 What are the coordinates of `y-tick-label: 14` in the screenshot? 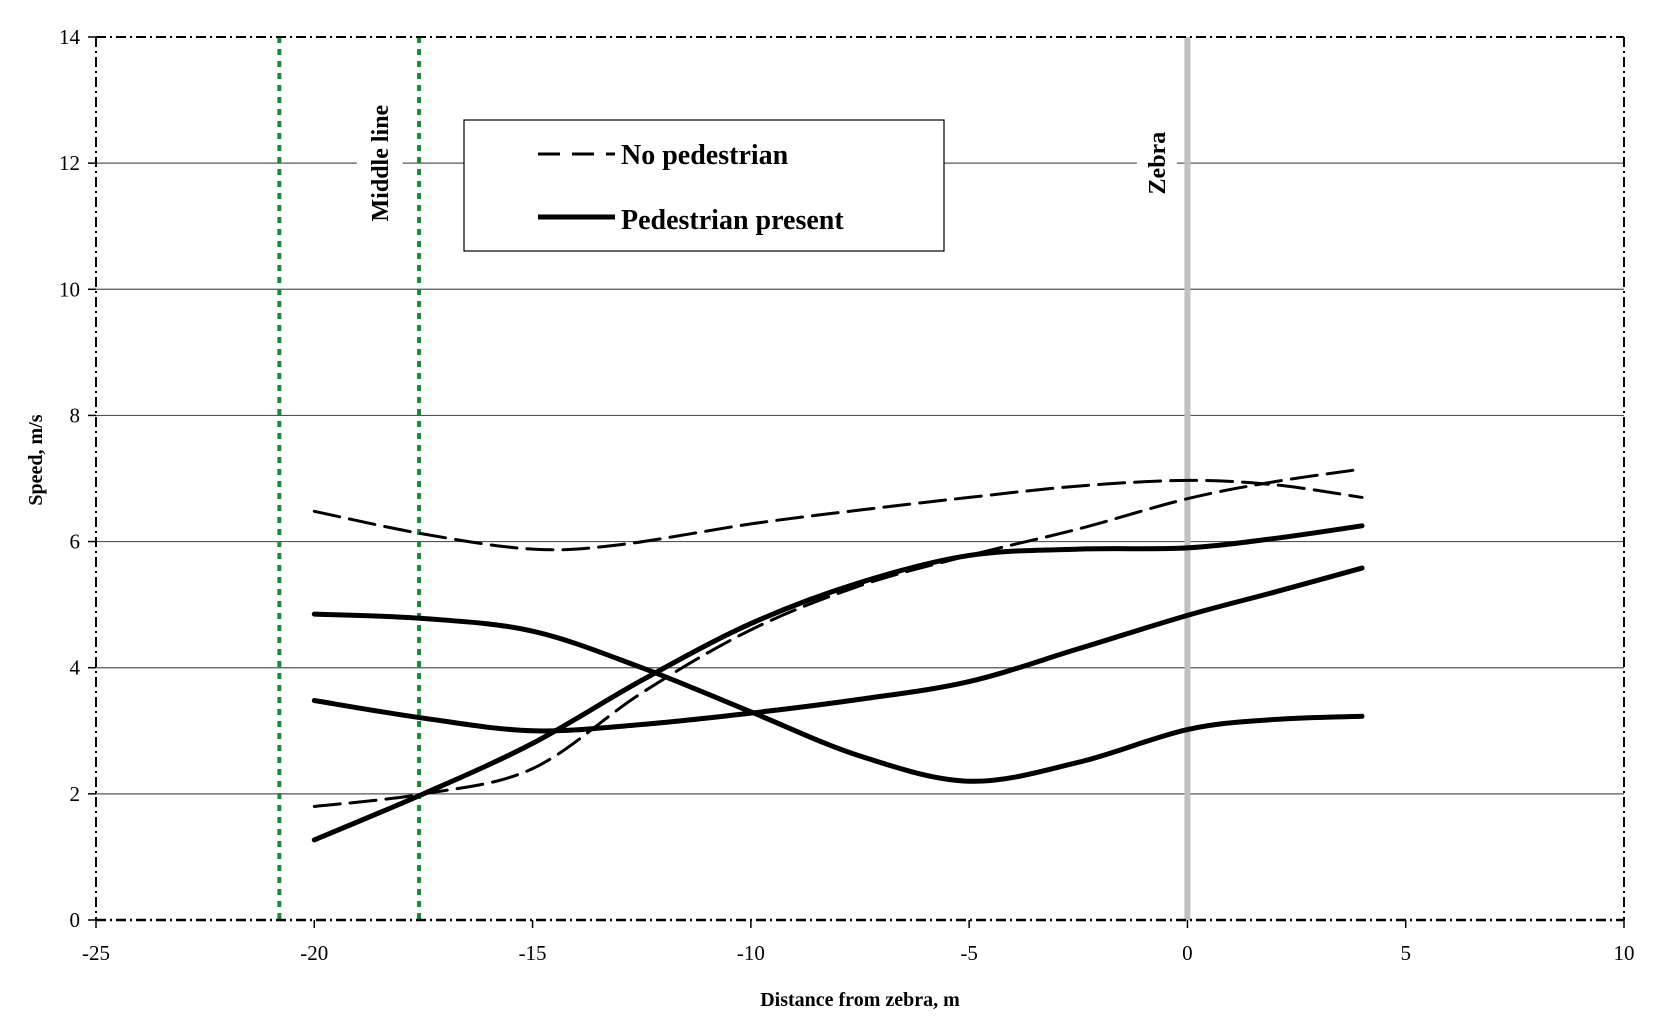 It's located at (70, 37).